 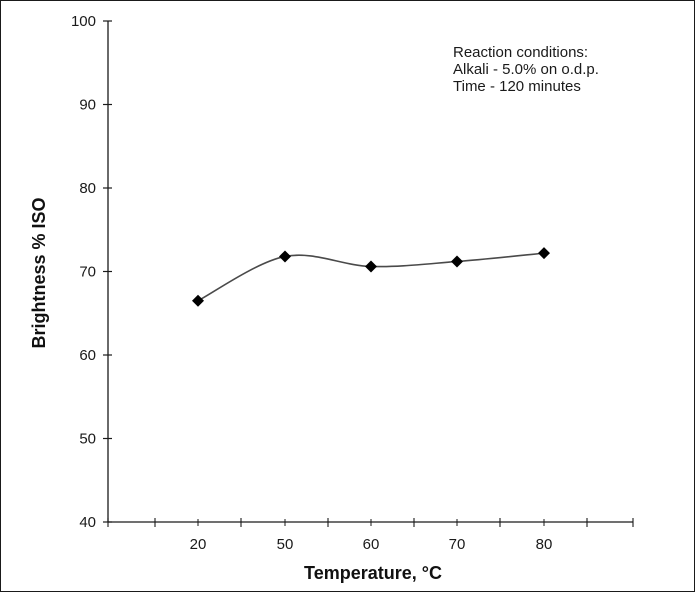 I want to click on y-axis-title: Brightness % ISO, so click(x=39, y=272).